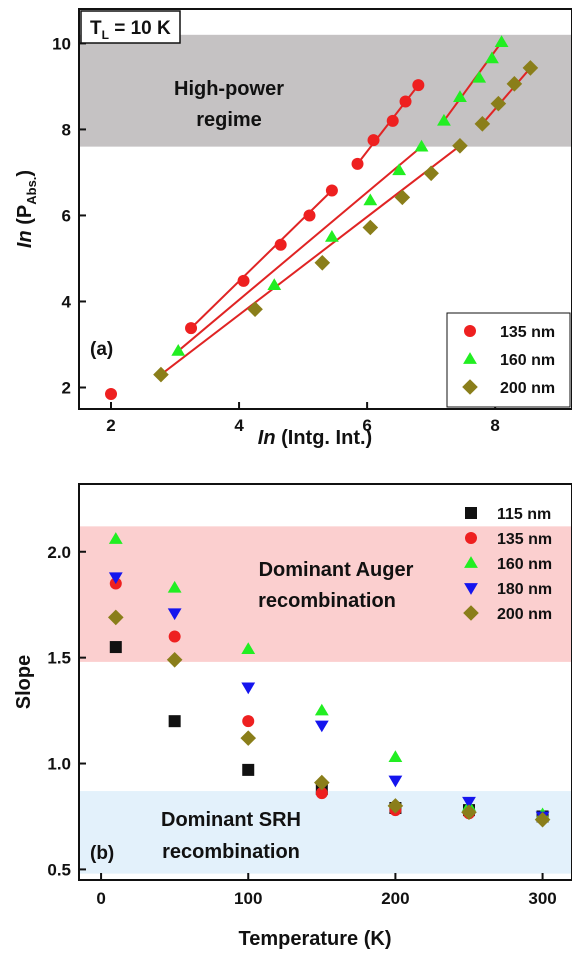 The height and width of the screenshot is (953, 572). What do you see at coordinates (524, 589) in the screenshot?
I see `legend-label: 180 nm` at bounding box center [524, 589].